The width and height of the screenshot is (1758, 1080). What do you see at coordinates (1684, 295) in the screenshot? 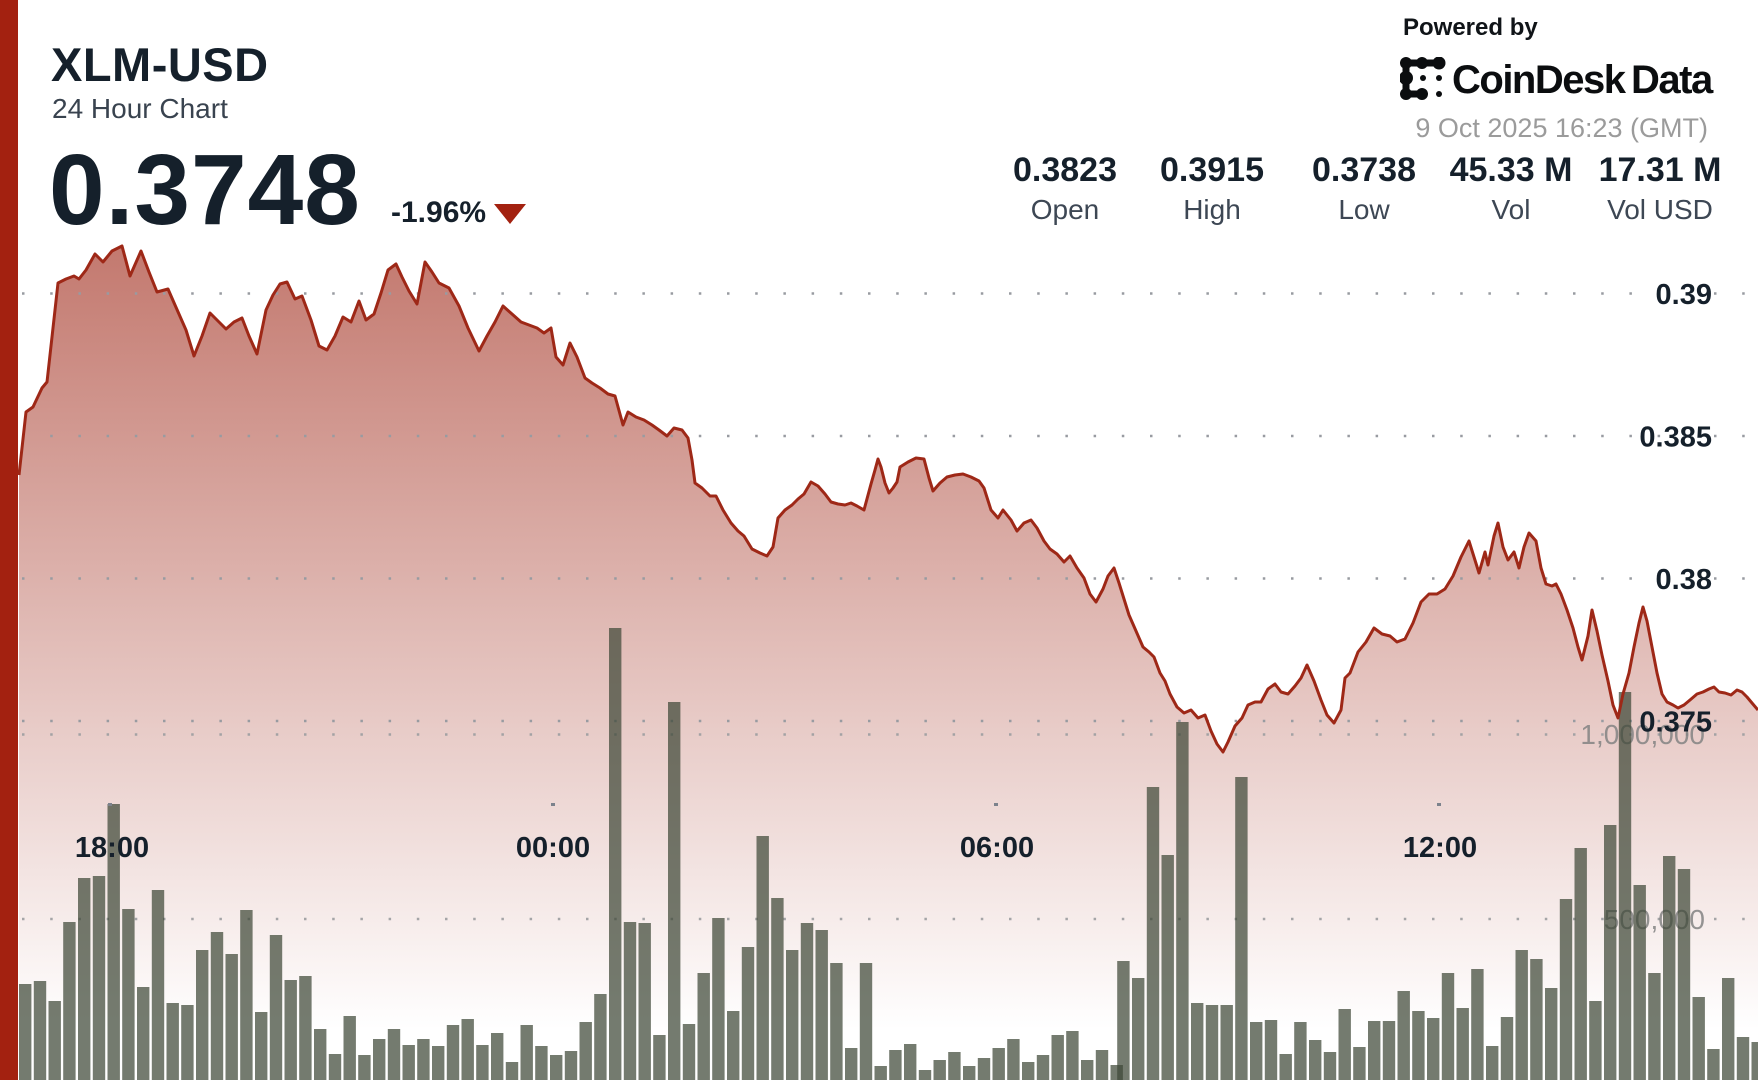
I see `svg-text: 0.39` at bounding box center [1684, 295].